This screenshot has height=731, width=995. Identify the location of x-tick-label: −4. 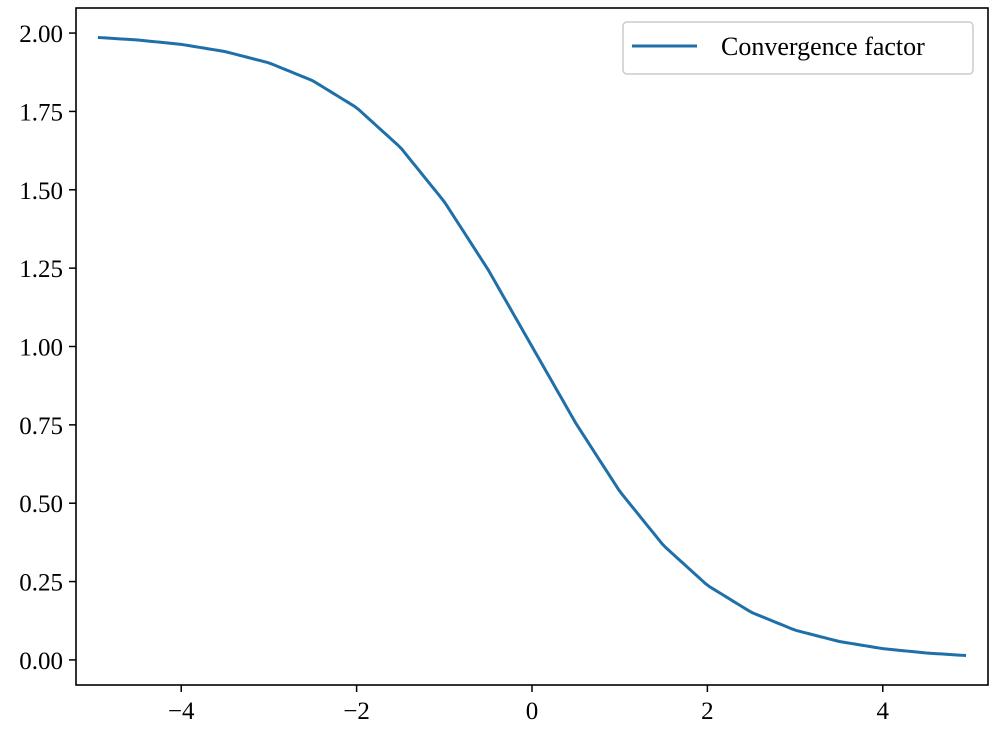
(181, 711).